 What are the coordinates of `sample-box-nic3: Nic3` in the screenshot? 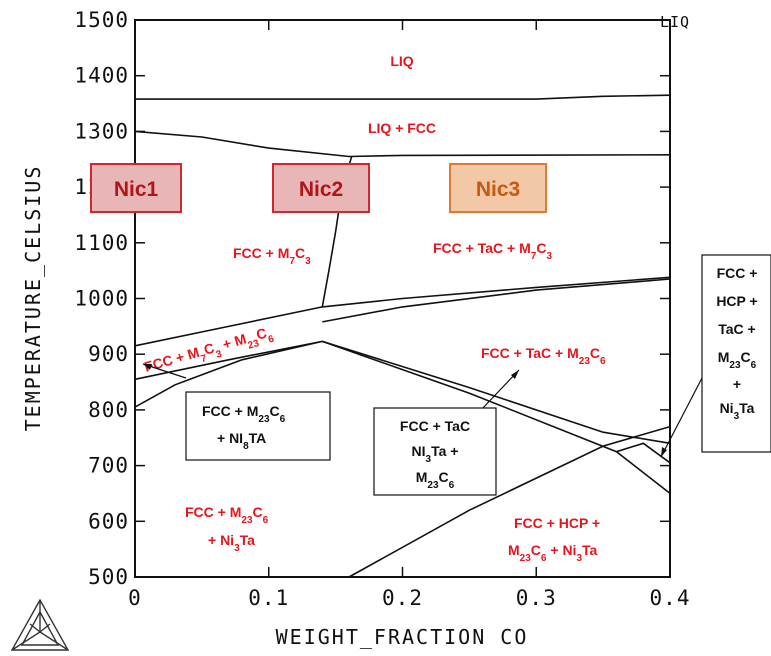 It's located at (498, 188).